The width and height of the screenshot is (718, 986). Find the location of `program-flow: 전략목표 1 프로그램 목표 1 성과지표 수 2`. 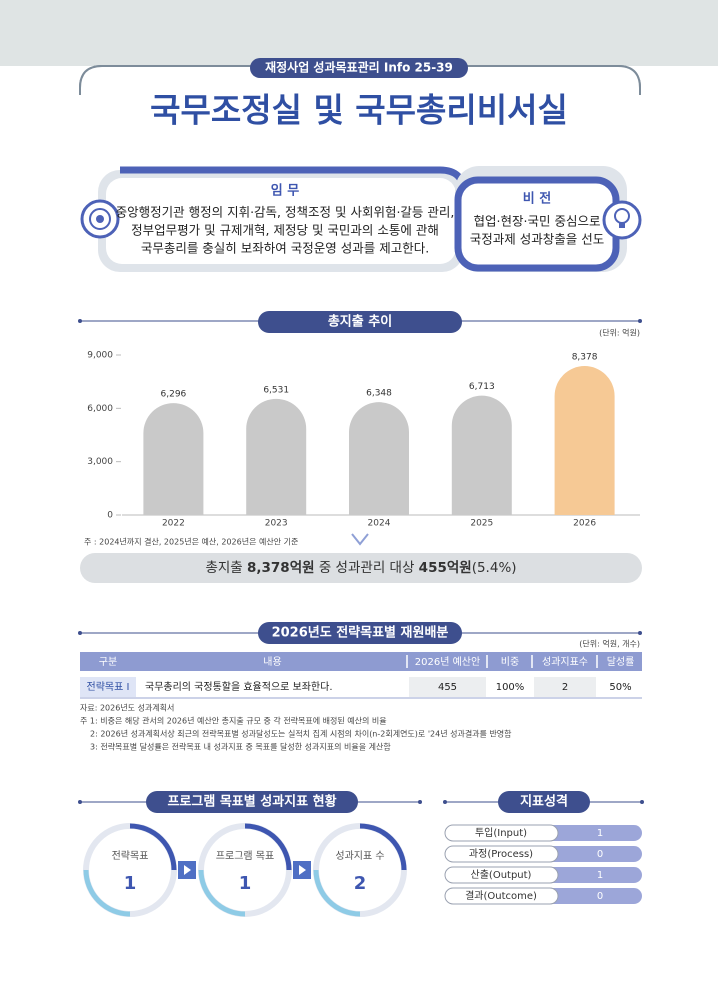

program-flow: 전략목표 1 프로그램 목표 1 성과지표 수 2 is located at coordinates (245, 870).